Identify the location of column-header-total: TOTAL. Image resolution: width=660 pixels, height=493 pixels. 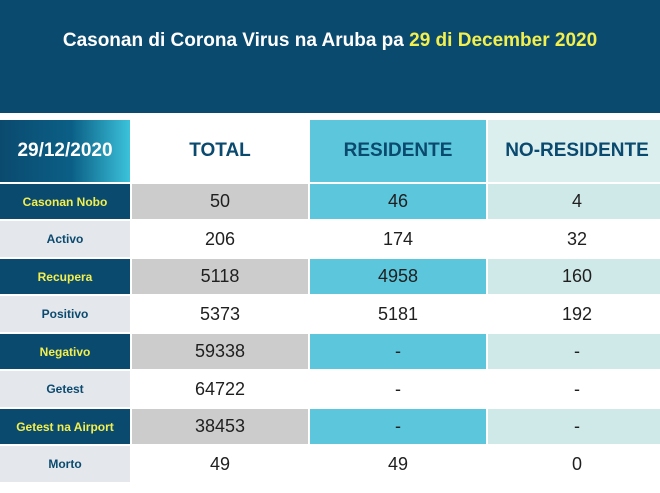
(220, 152).